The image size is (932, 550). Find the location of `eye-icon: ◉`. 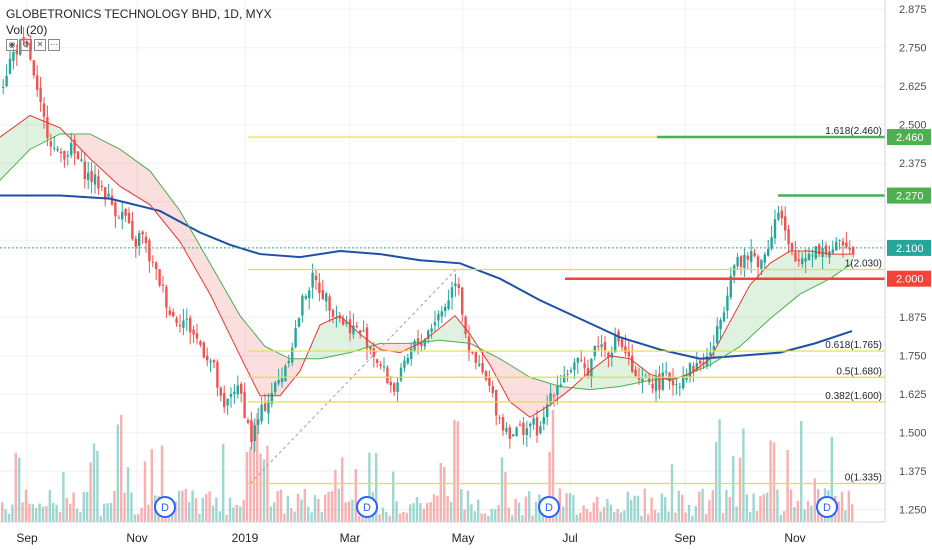

eye-icon: ◉ is located at coordinates (12, 45).